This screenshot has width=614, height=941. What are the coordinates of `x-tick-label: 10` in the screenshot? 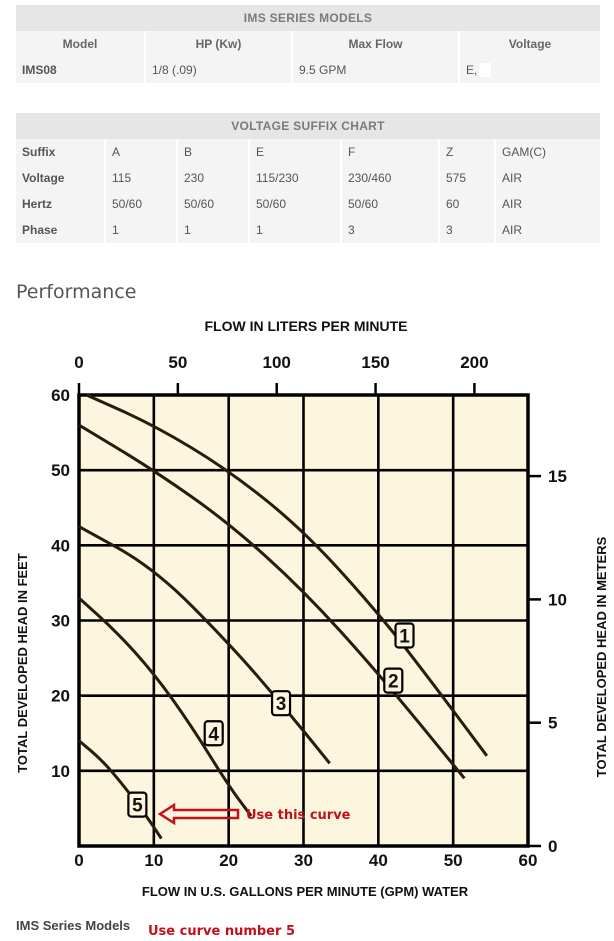 It's located at (153, 860).